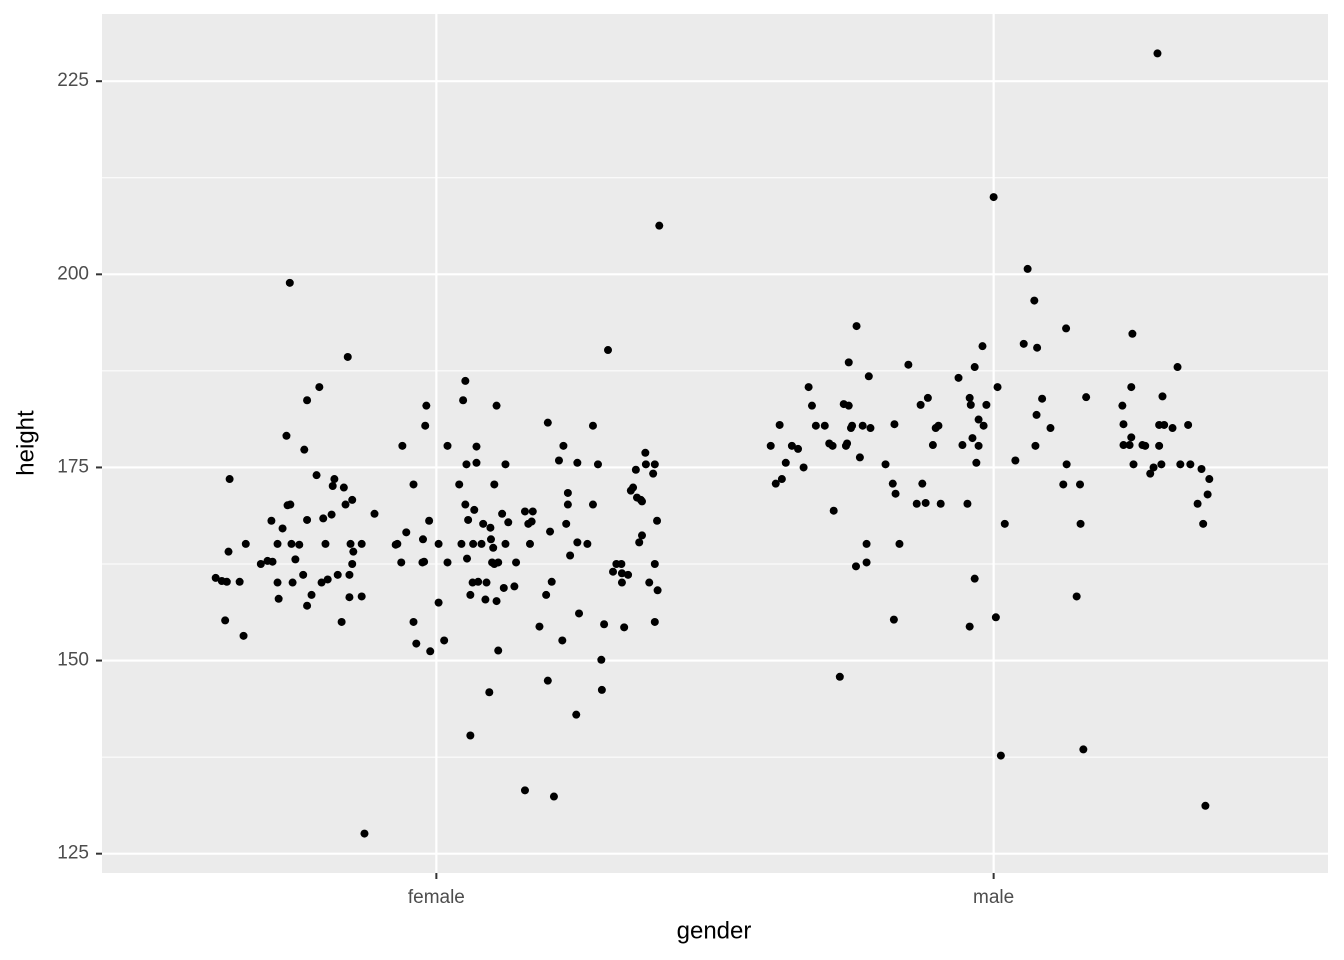  I want to click on y-tick-label: 125, so click(73, 853).